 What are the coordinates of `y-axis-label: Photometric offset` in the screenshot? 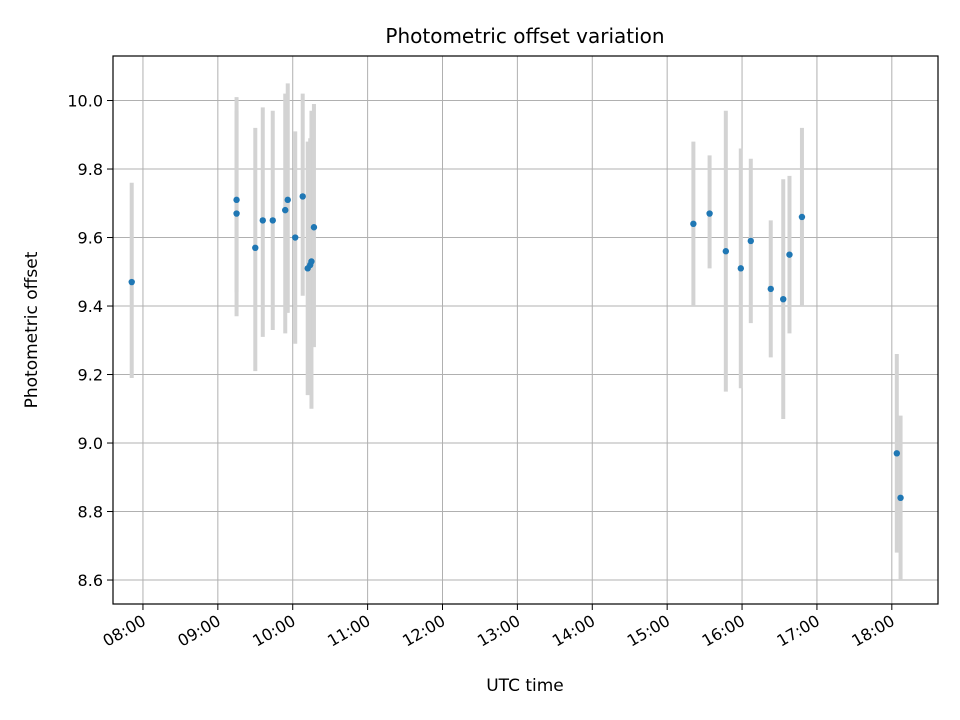 It's located at (32, 329).